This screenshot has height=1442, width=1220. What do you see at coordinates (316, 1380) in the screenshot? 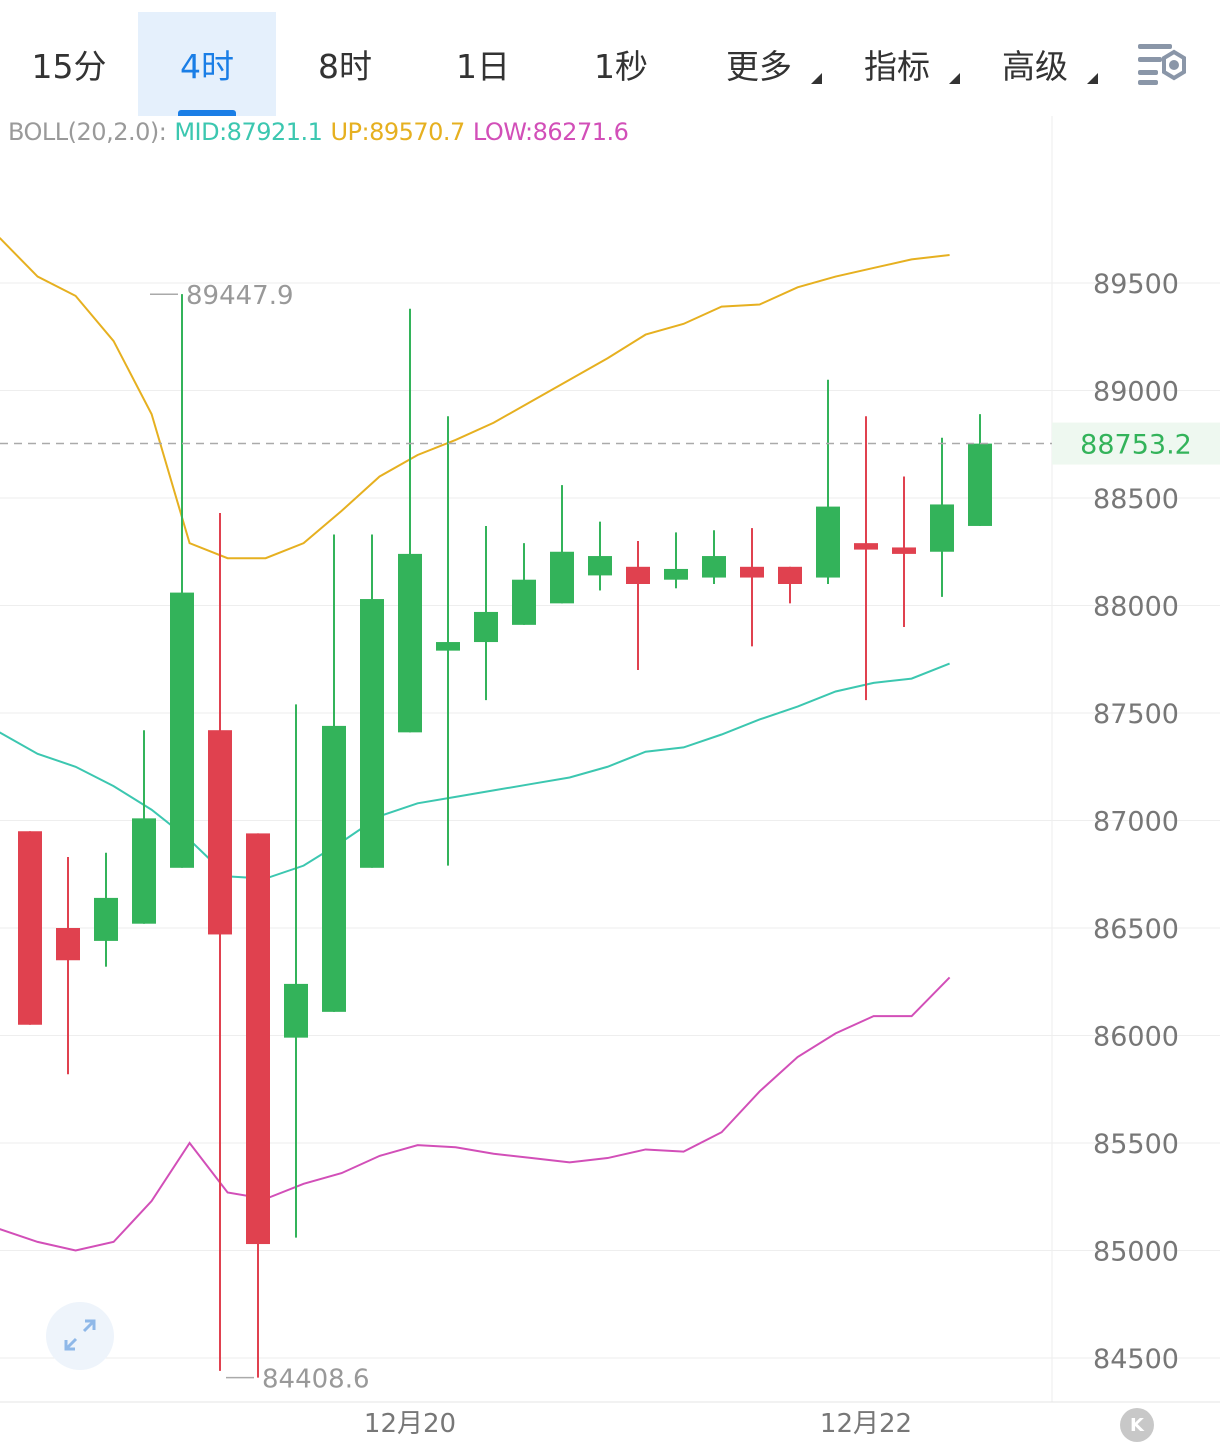
I see `low-marker-label: 84408.6` at bounding box center [316, 1380].